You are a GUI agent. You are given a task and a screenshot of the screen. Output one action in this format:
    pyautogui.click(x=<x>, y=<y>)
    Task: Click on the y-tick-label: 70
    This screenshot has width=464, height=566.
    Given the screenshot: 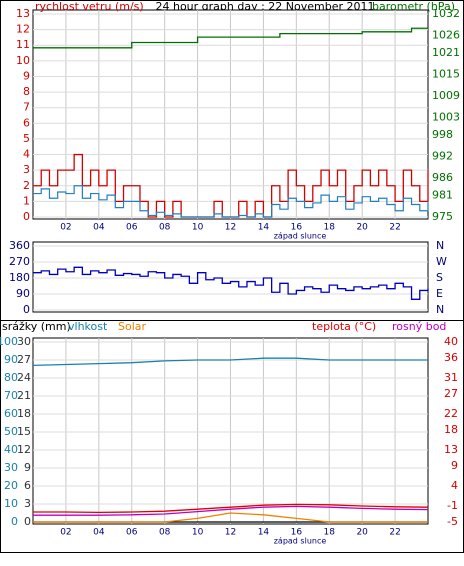 What is the action you would take?
    pyautogui.click(x=11, y=395)
    